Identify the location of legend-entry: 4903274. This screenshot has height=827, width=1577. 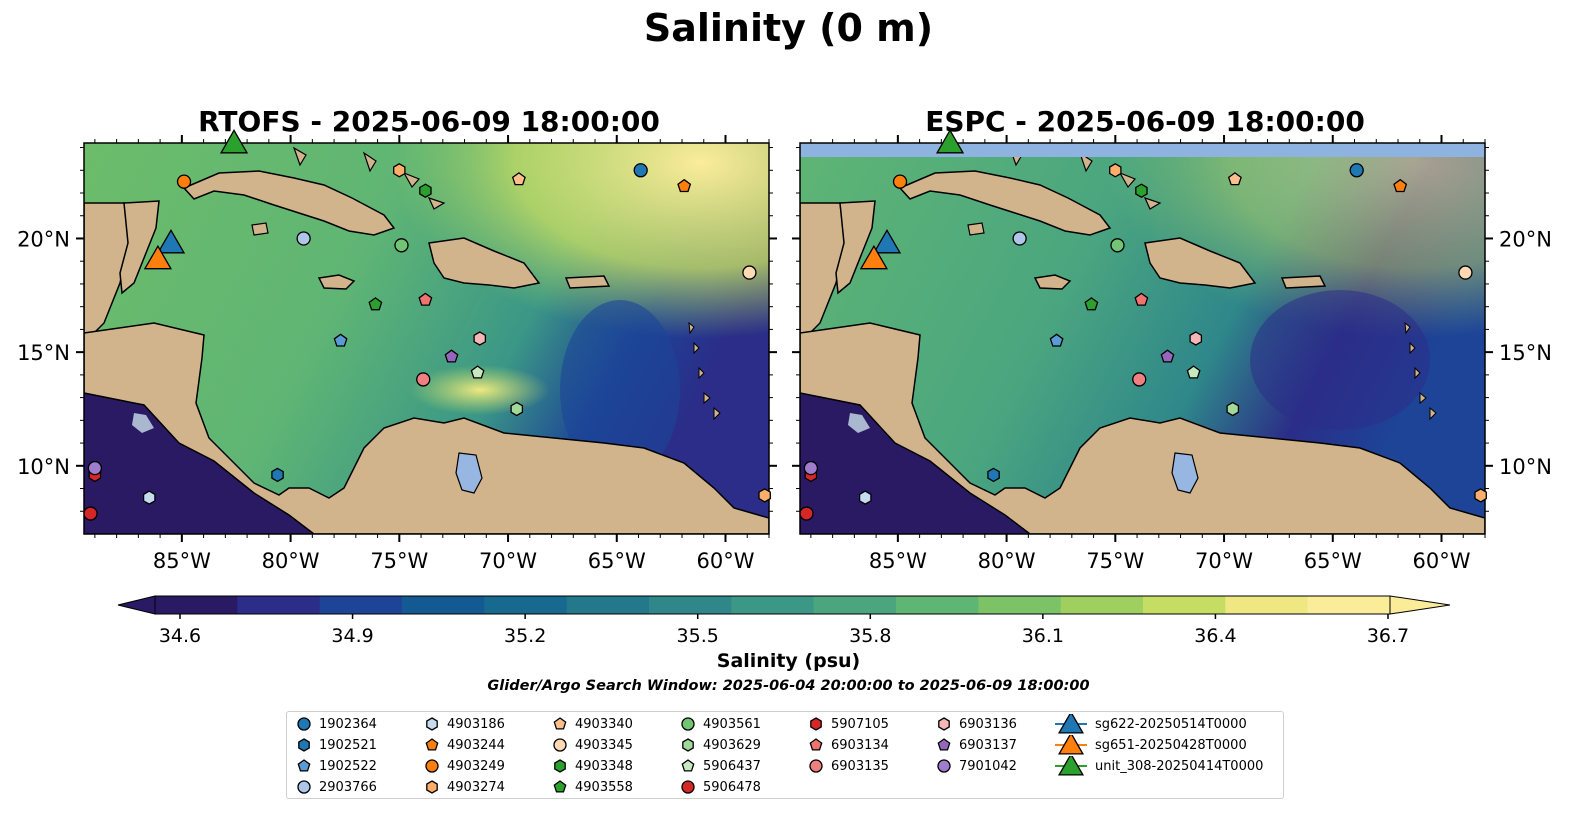
(464, 787).